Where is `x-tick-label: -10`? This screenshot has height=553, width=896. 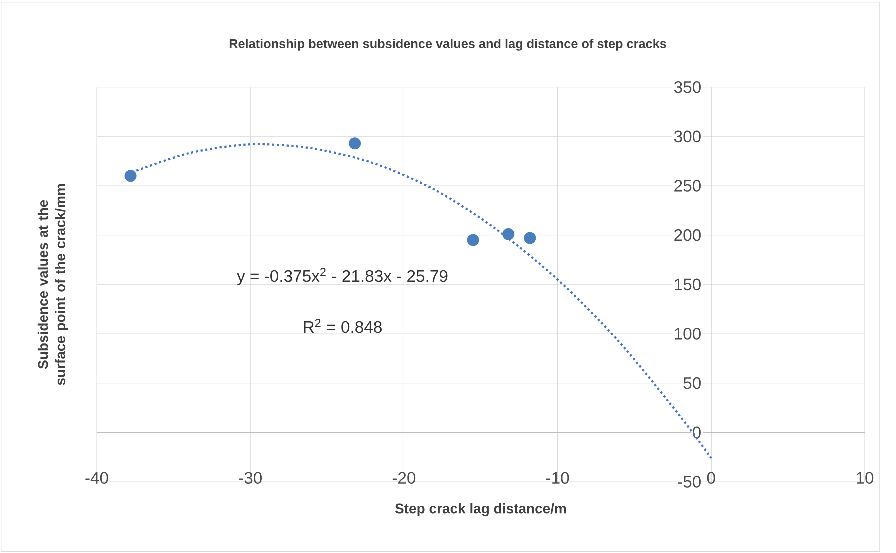
x-tick-label: -10 is located at coordinates (558, 478).